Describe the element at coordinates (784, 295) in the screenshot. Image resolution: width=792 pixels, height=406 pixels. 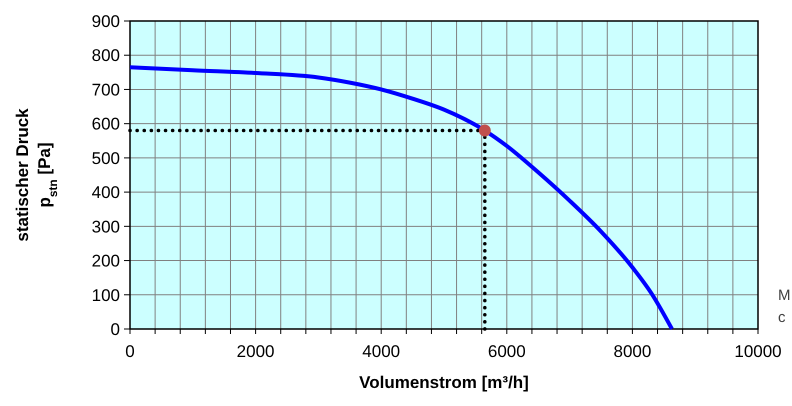
I see `text: M` at that location.